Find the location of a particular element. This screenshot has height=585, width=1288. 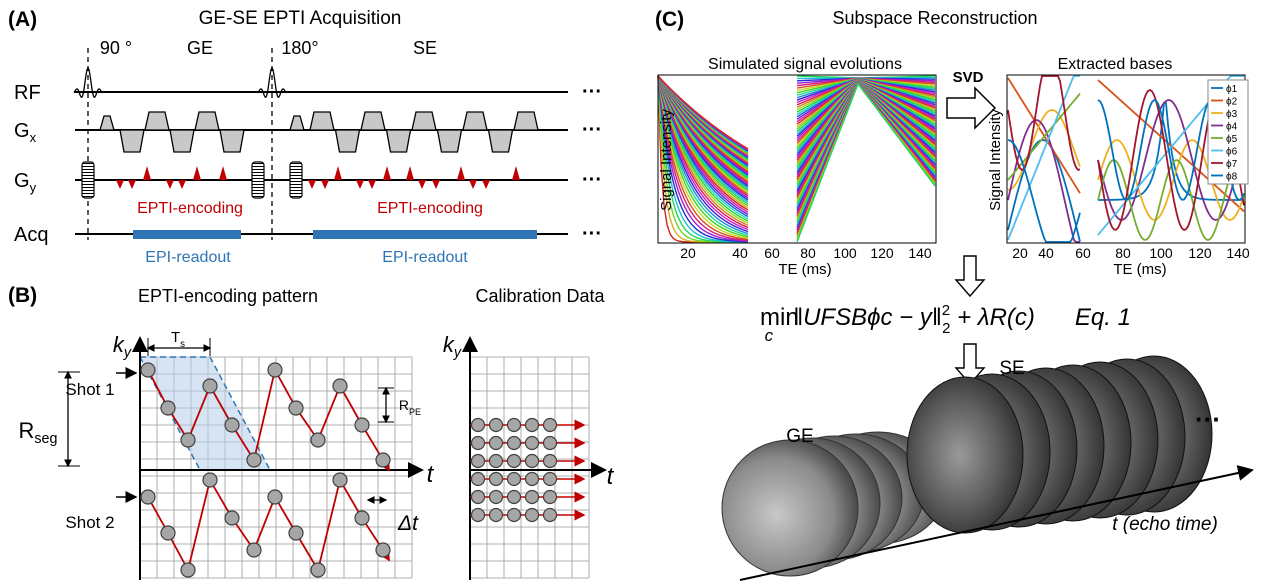

ky-label: ky is located at coordinates (122, 346).